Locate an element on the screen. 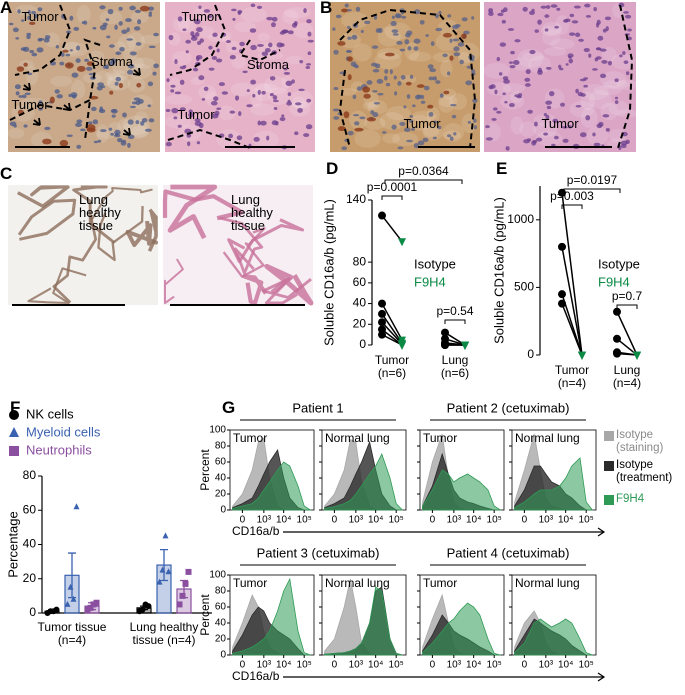 The height and width of the screenshot is (695, 685). histogram-area is located at coordinates (554, 484).